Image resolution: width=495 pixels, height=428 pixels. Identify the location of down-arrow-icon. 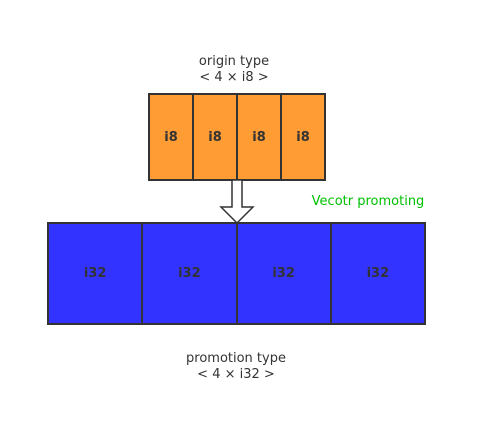
(237, 202).